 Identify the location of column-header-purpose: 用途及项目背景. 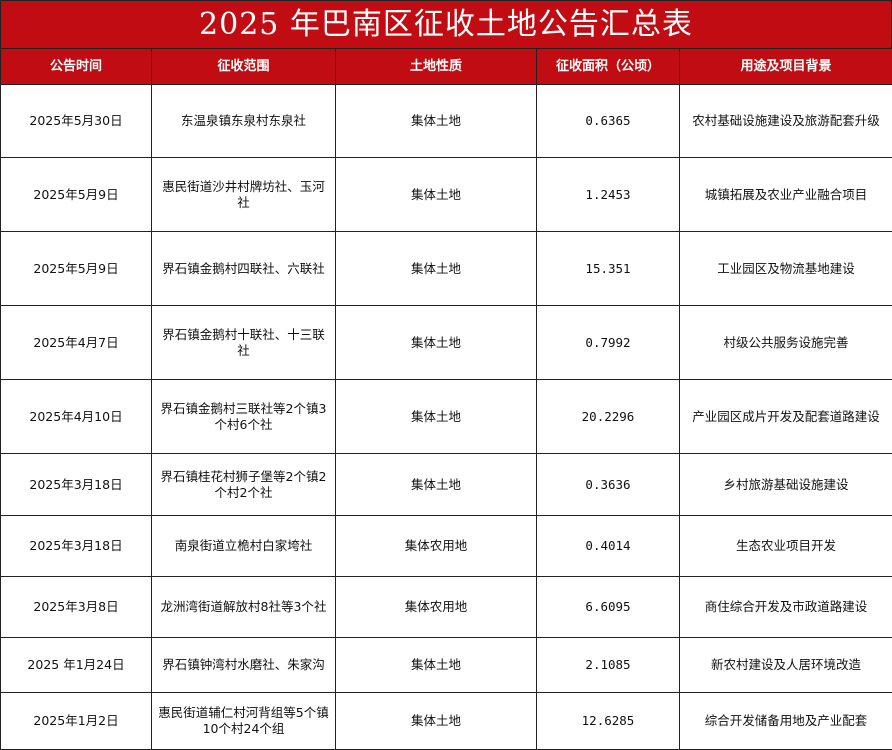
(785, 66).